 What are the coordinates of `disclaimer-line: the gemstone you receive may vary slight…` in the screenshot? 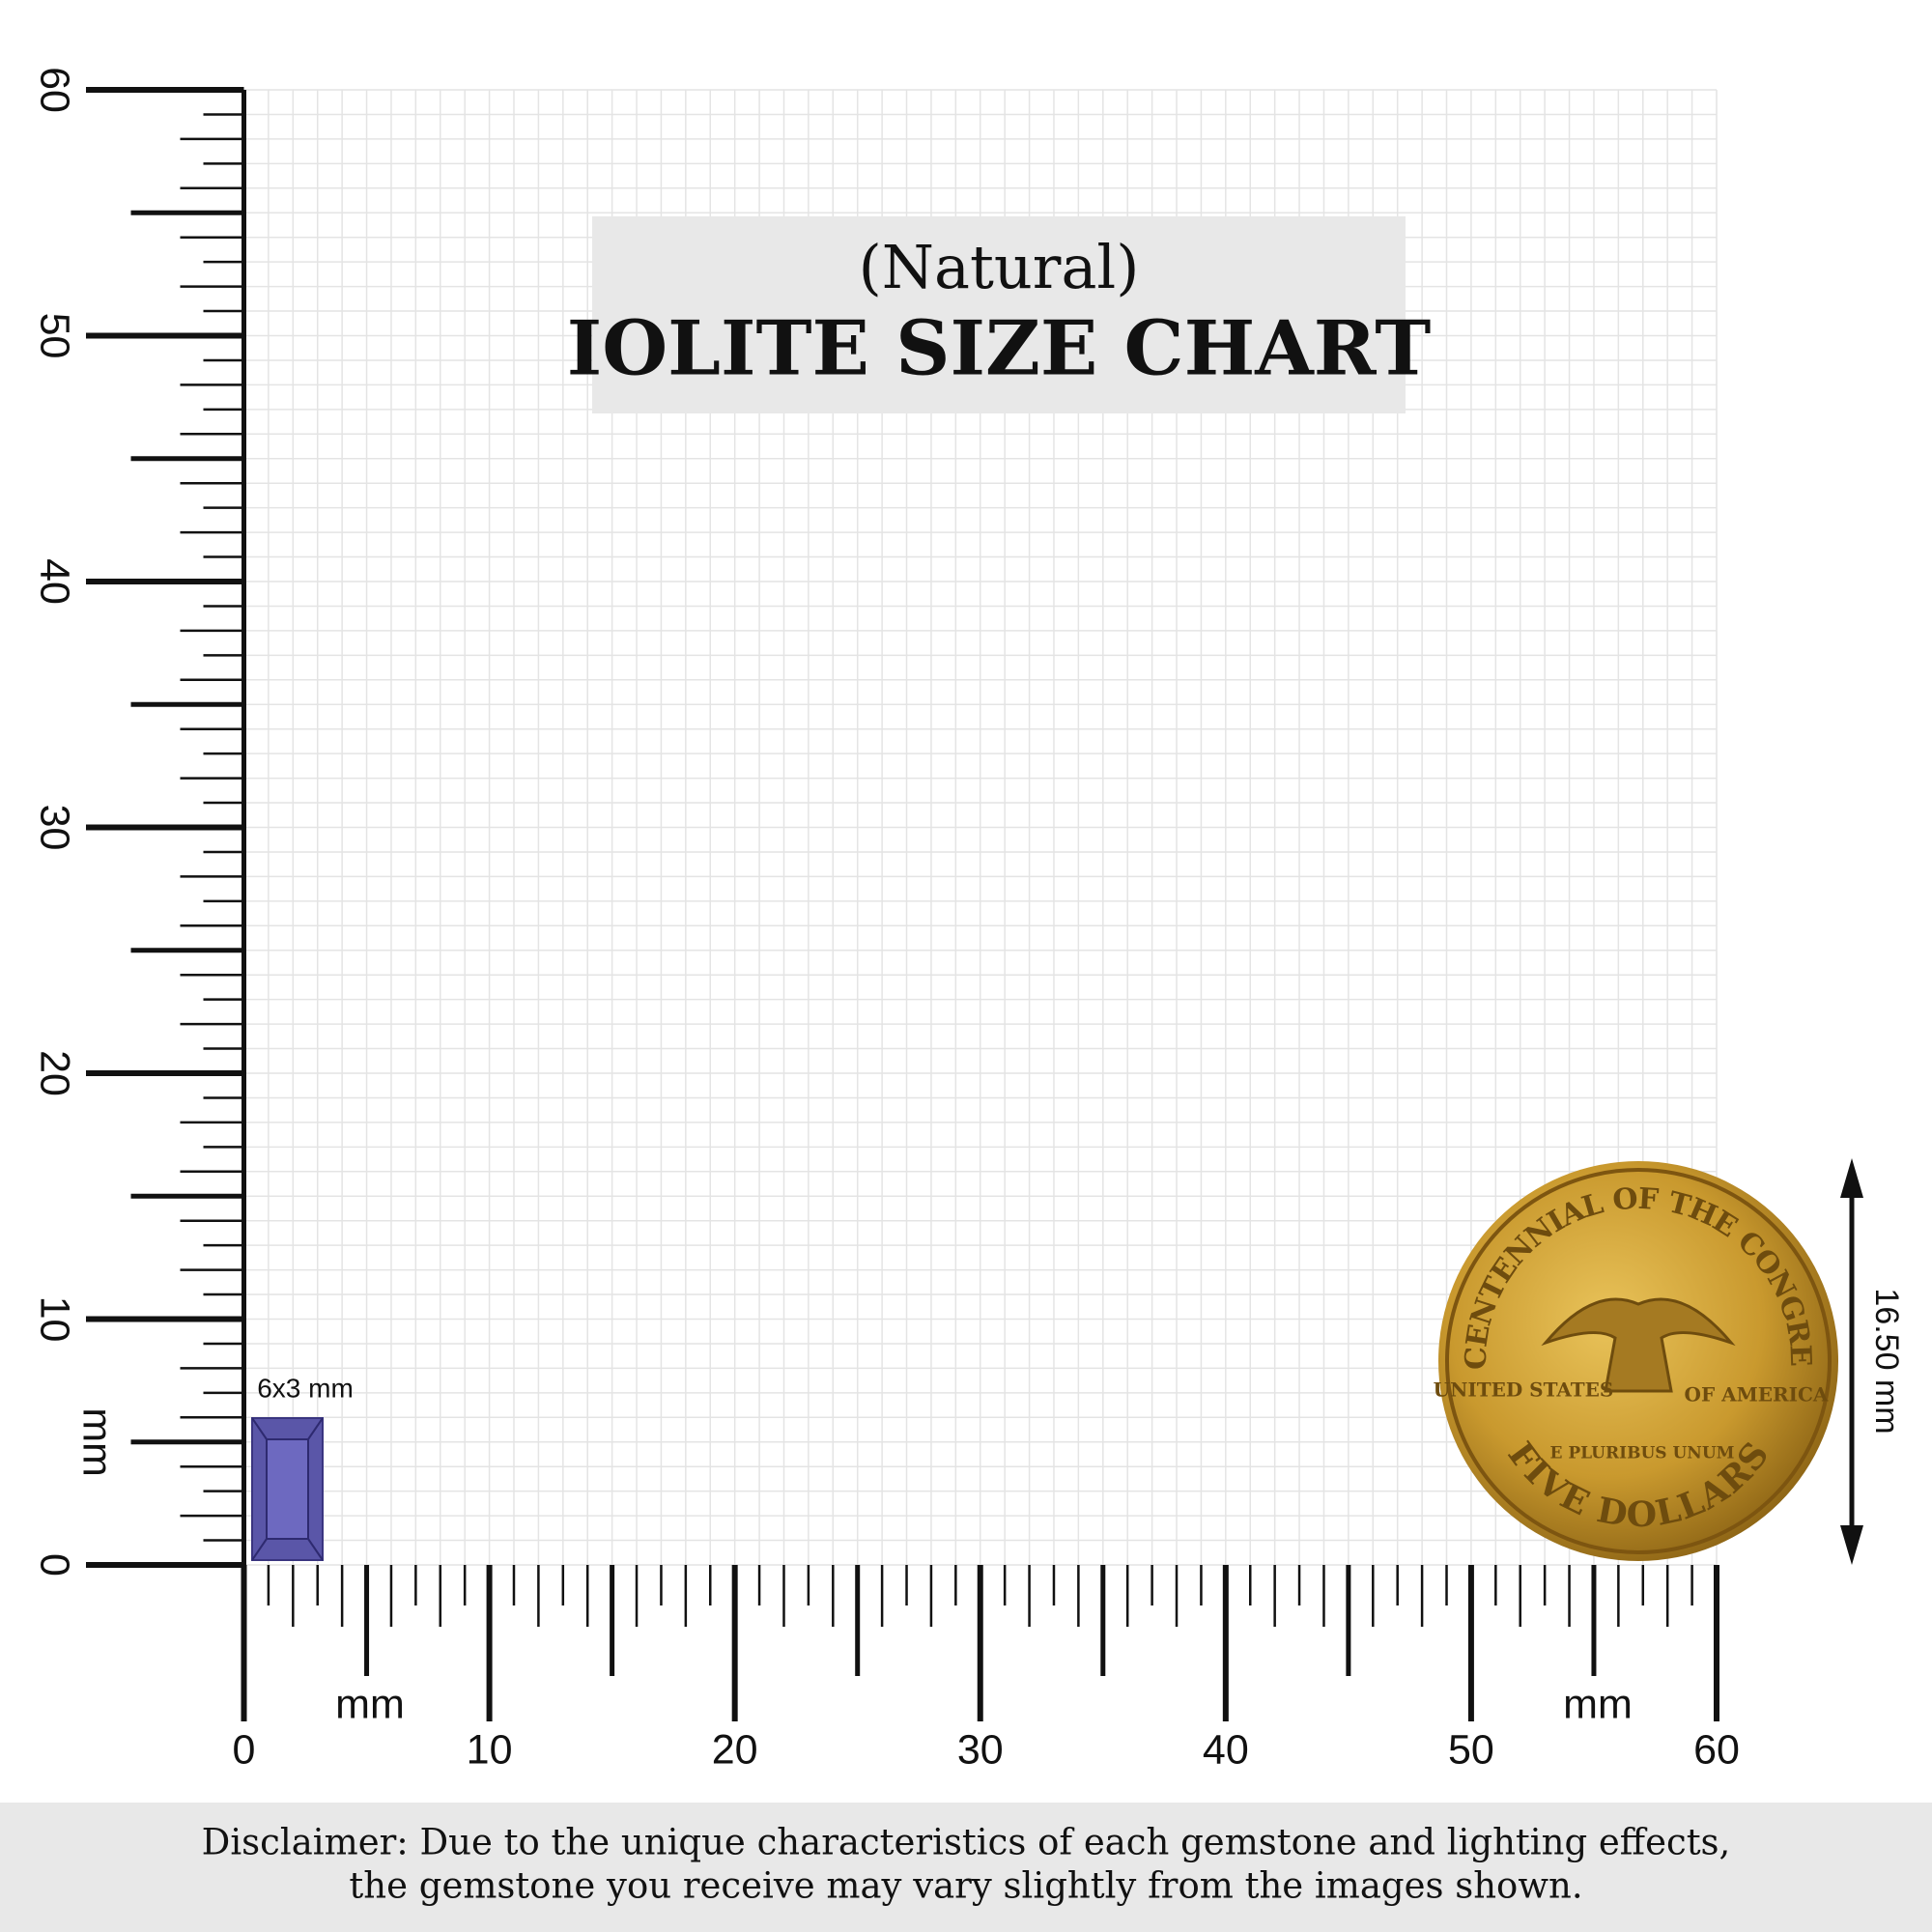 It's located at (965, 1886).